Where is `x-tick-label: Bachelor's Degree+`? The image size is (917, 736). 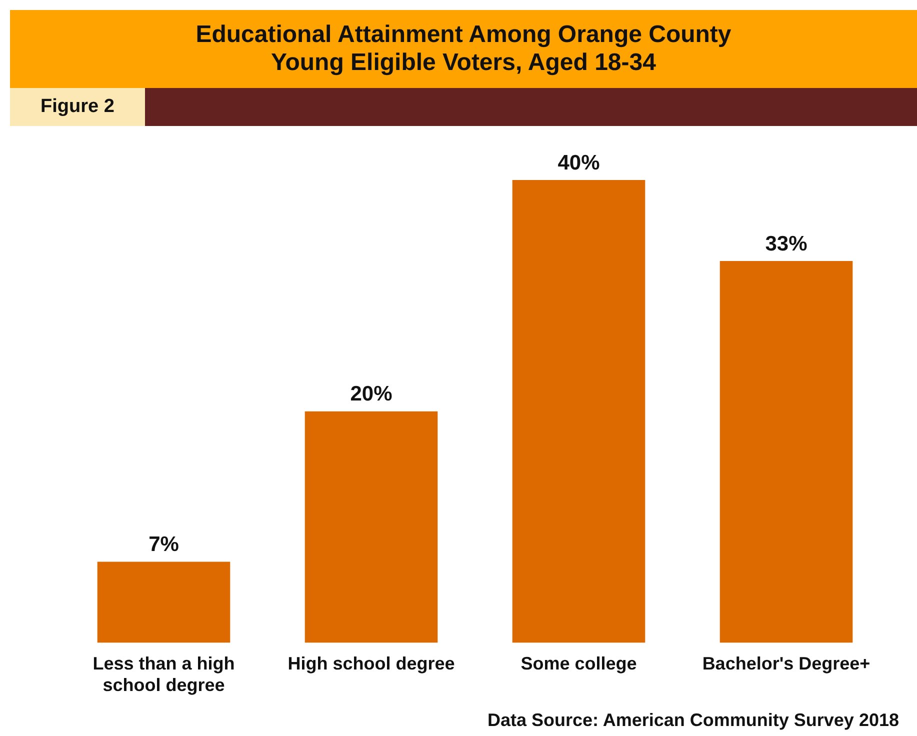 x-tick-label: Bachelor's Degree+ is located at coordinates (786, 664).